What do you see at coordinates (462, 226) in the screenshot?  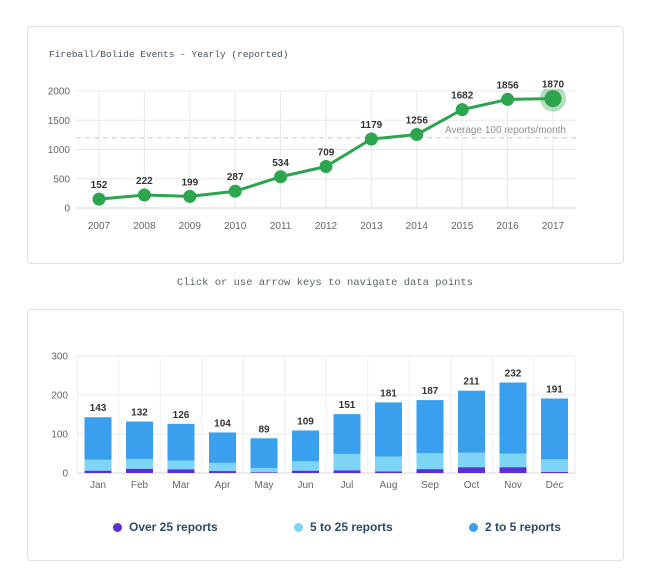 I see `x-tick-label: 2015` at bounding box center [462, 226].